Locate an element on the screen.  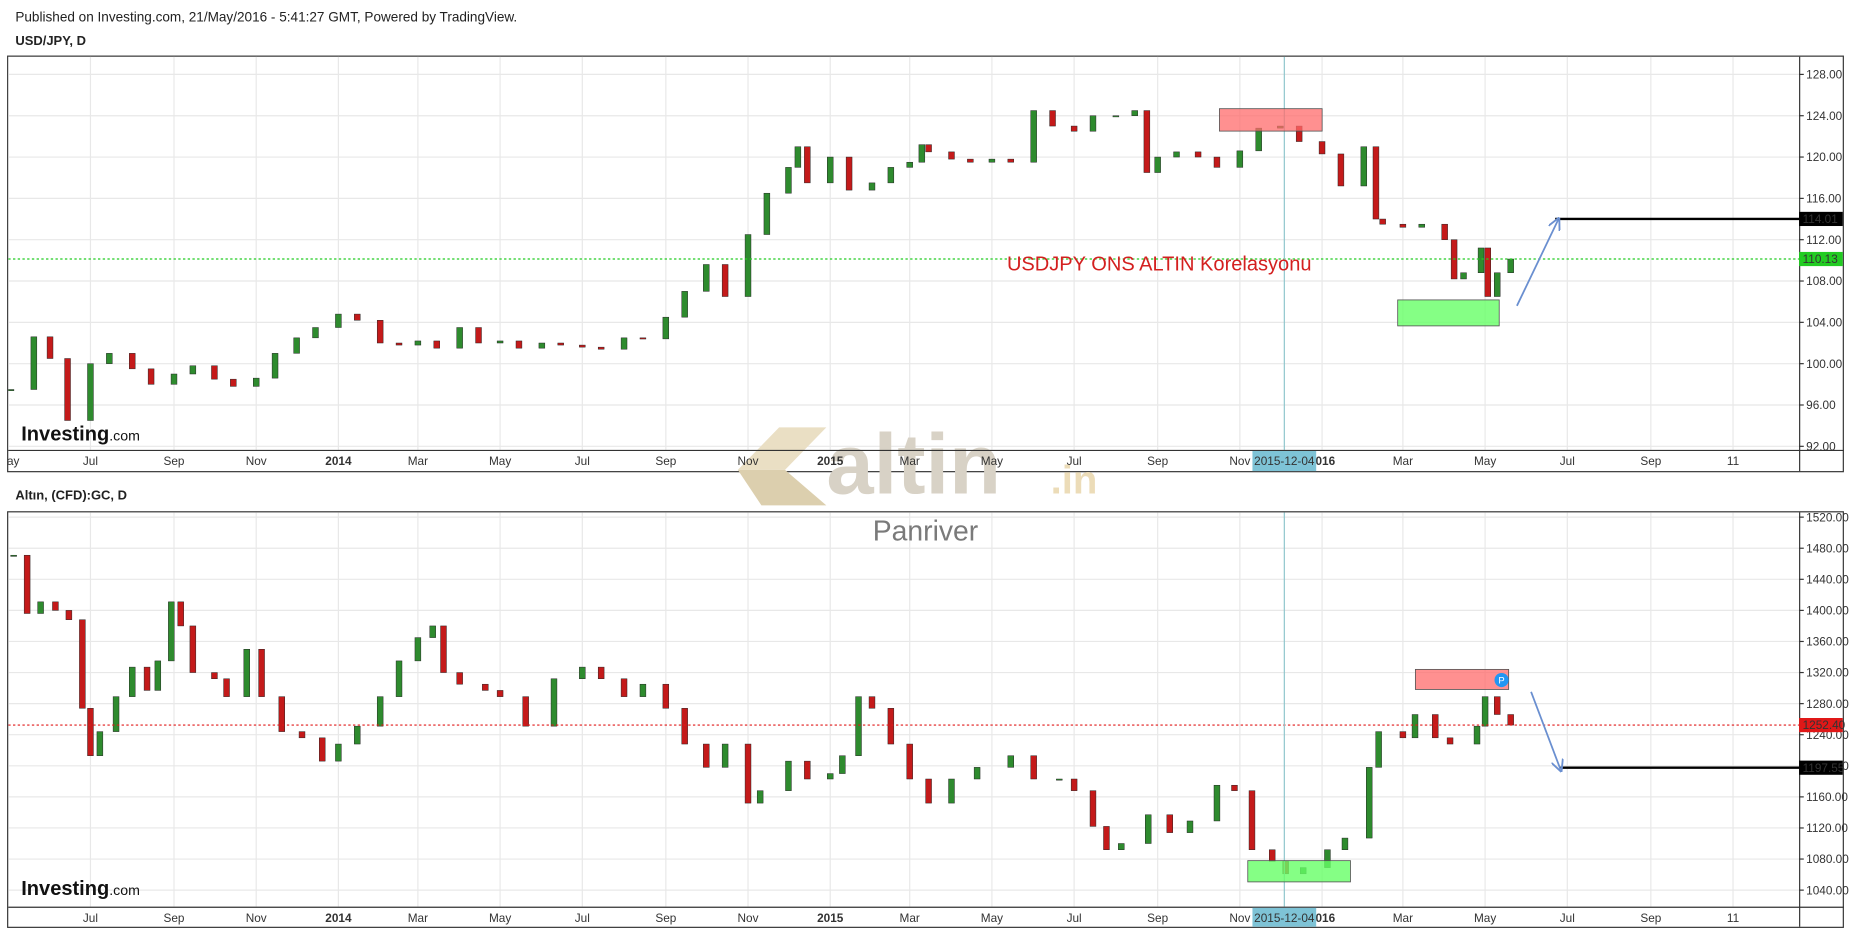
annotation: USDJPY ONS ALTIN Korelasyonu is located at coordinates (1159, 264).